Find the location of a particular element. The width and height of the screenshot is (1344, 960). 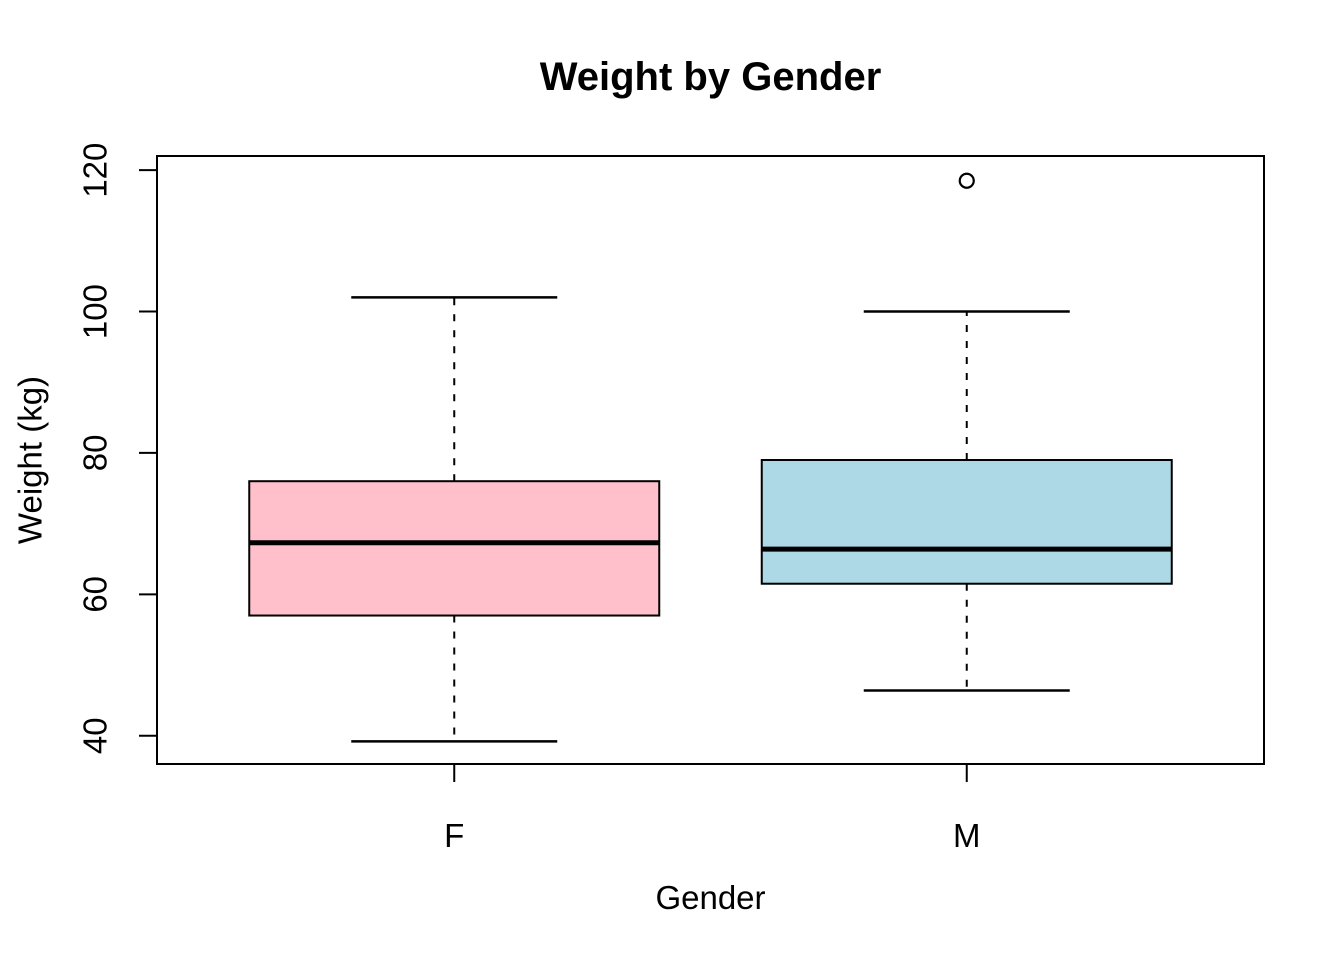

chart-title: Weight by Gender is located at coordinates (711, 77).